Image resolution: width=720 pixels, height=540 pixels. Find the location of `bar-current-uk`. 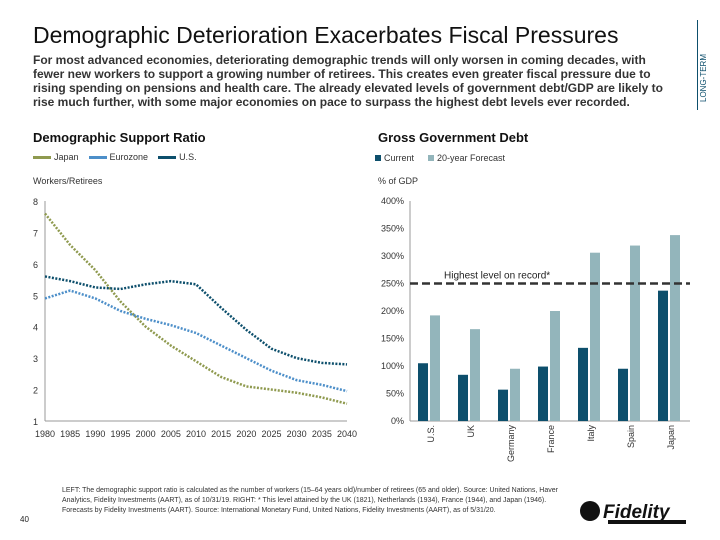

bar-current-uk is located at coordinates (463, 397).